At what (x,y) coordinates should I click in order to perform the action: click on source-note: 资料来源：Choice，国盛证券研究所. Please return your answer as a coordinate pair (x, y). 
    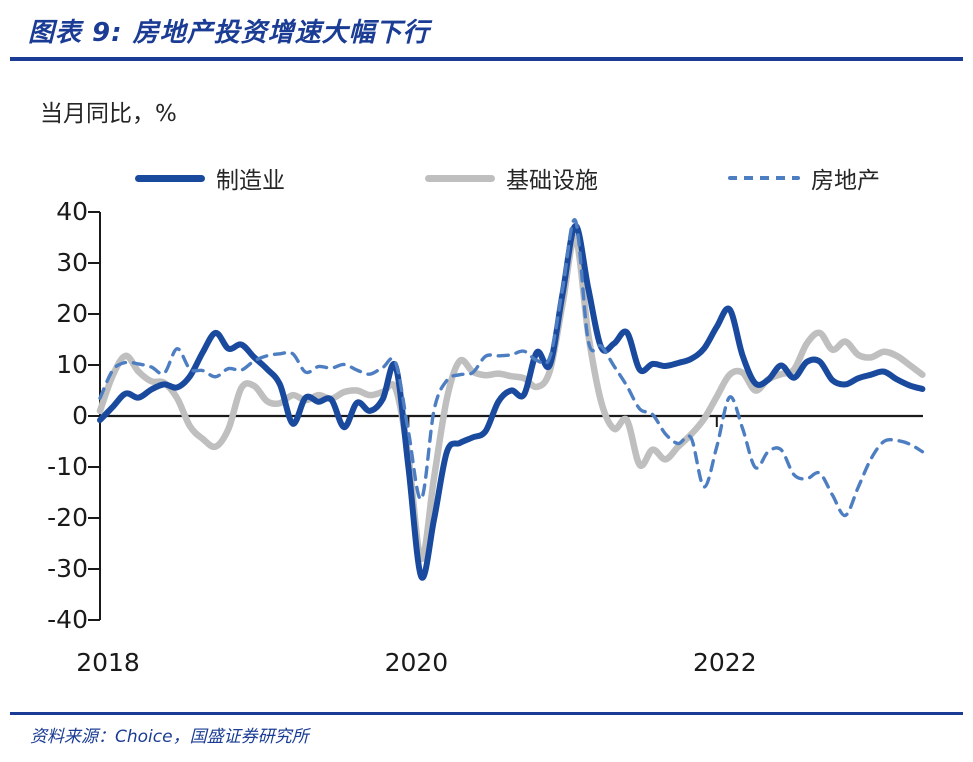
    Looking at the image, I should click on (169, 737).